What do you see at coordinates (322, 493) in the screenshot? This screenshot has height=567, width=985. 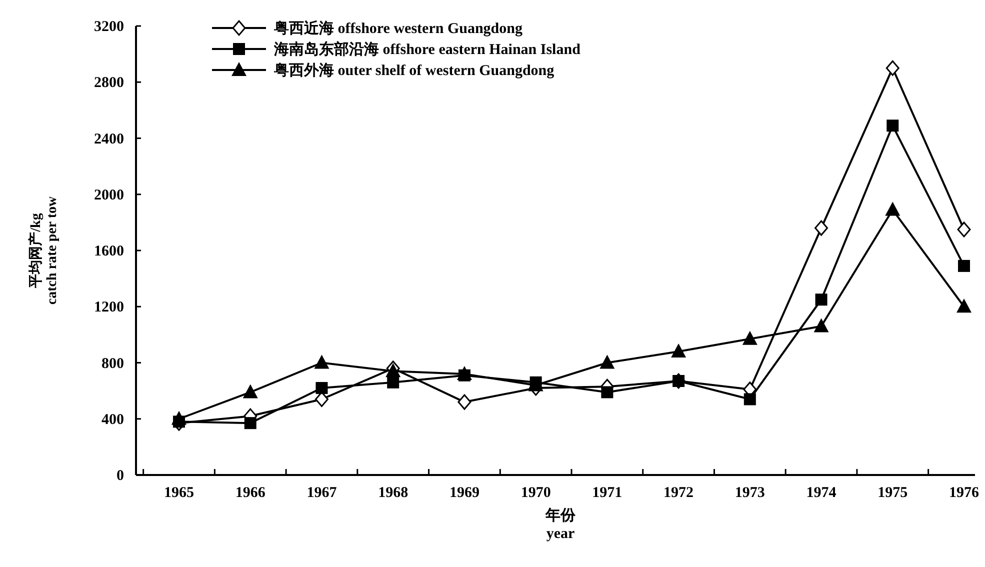 I see `x-tick-label: 1967` at bounding box center [322, 493].